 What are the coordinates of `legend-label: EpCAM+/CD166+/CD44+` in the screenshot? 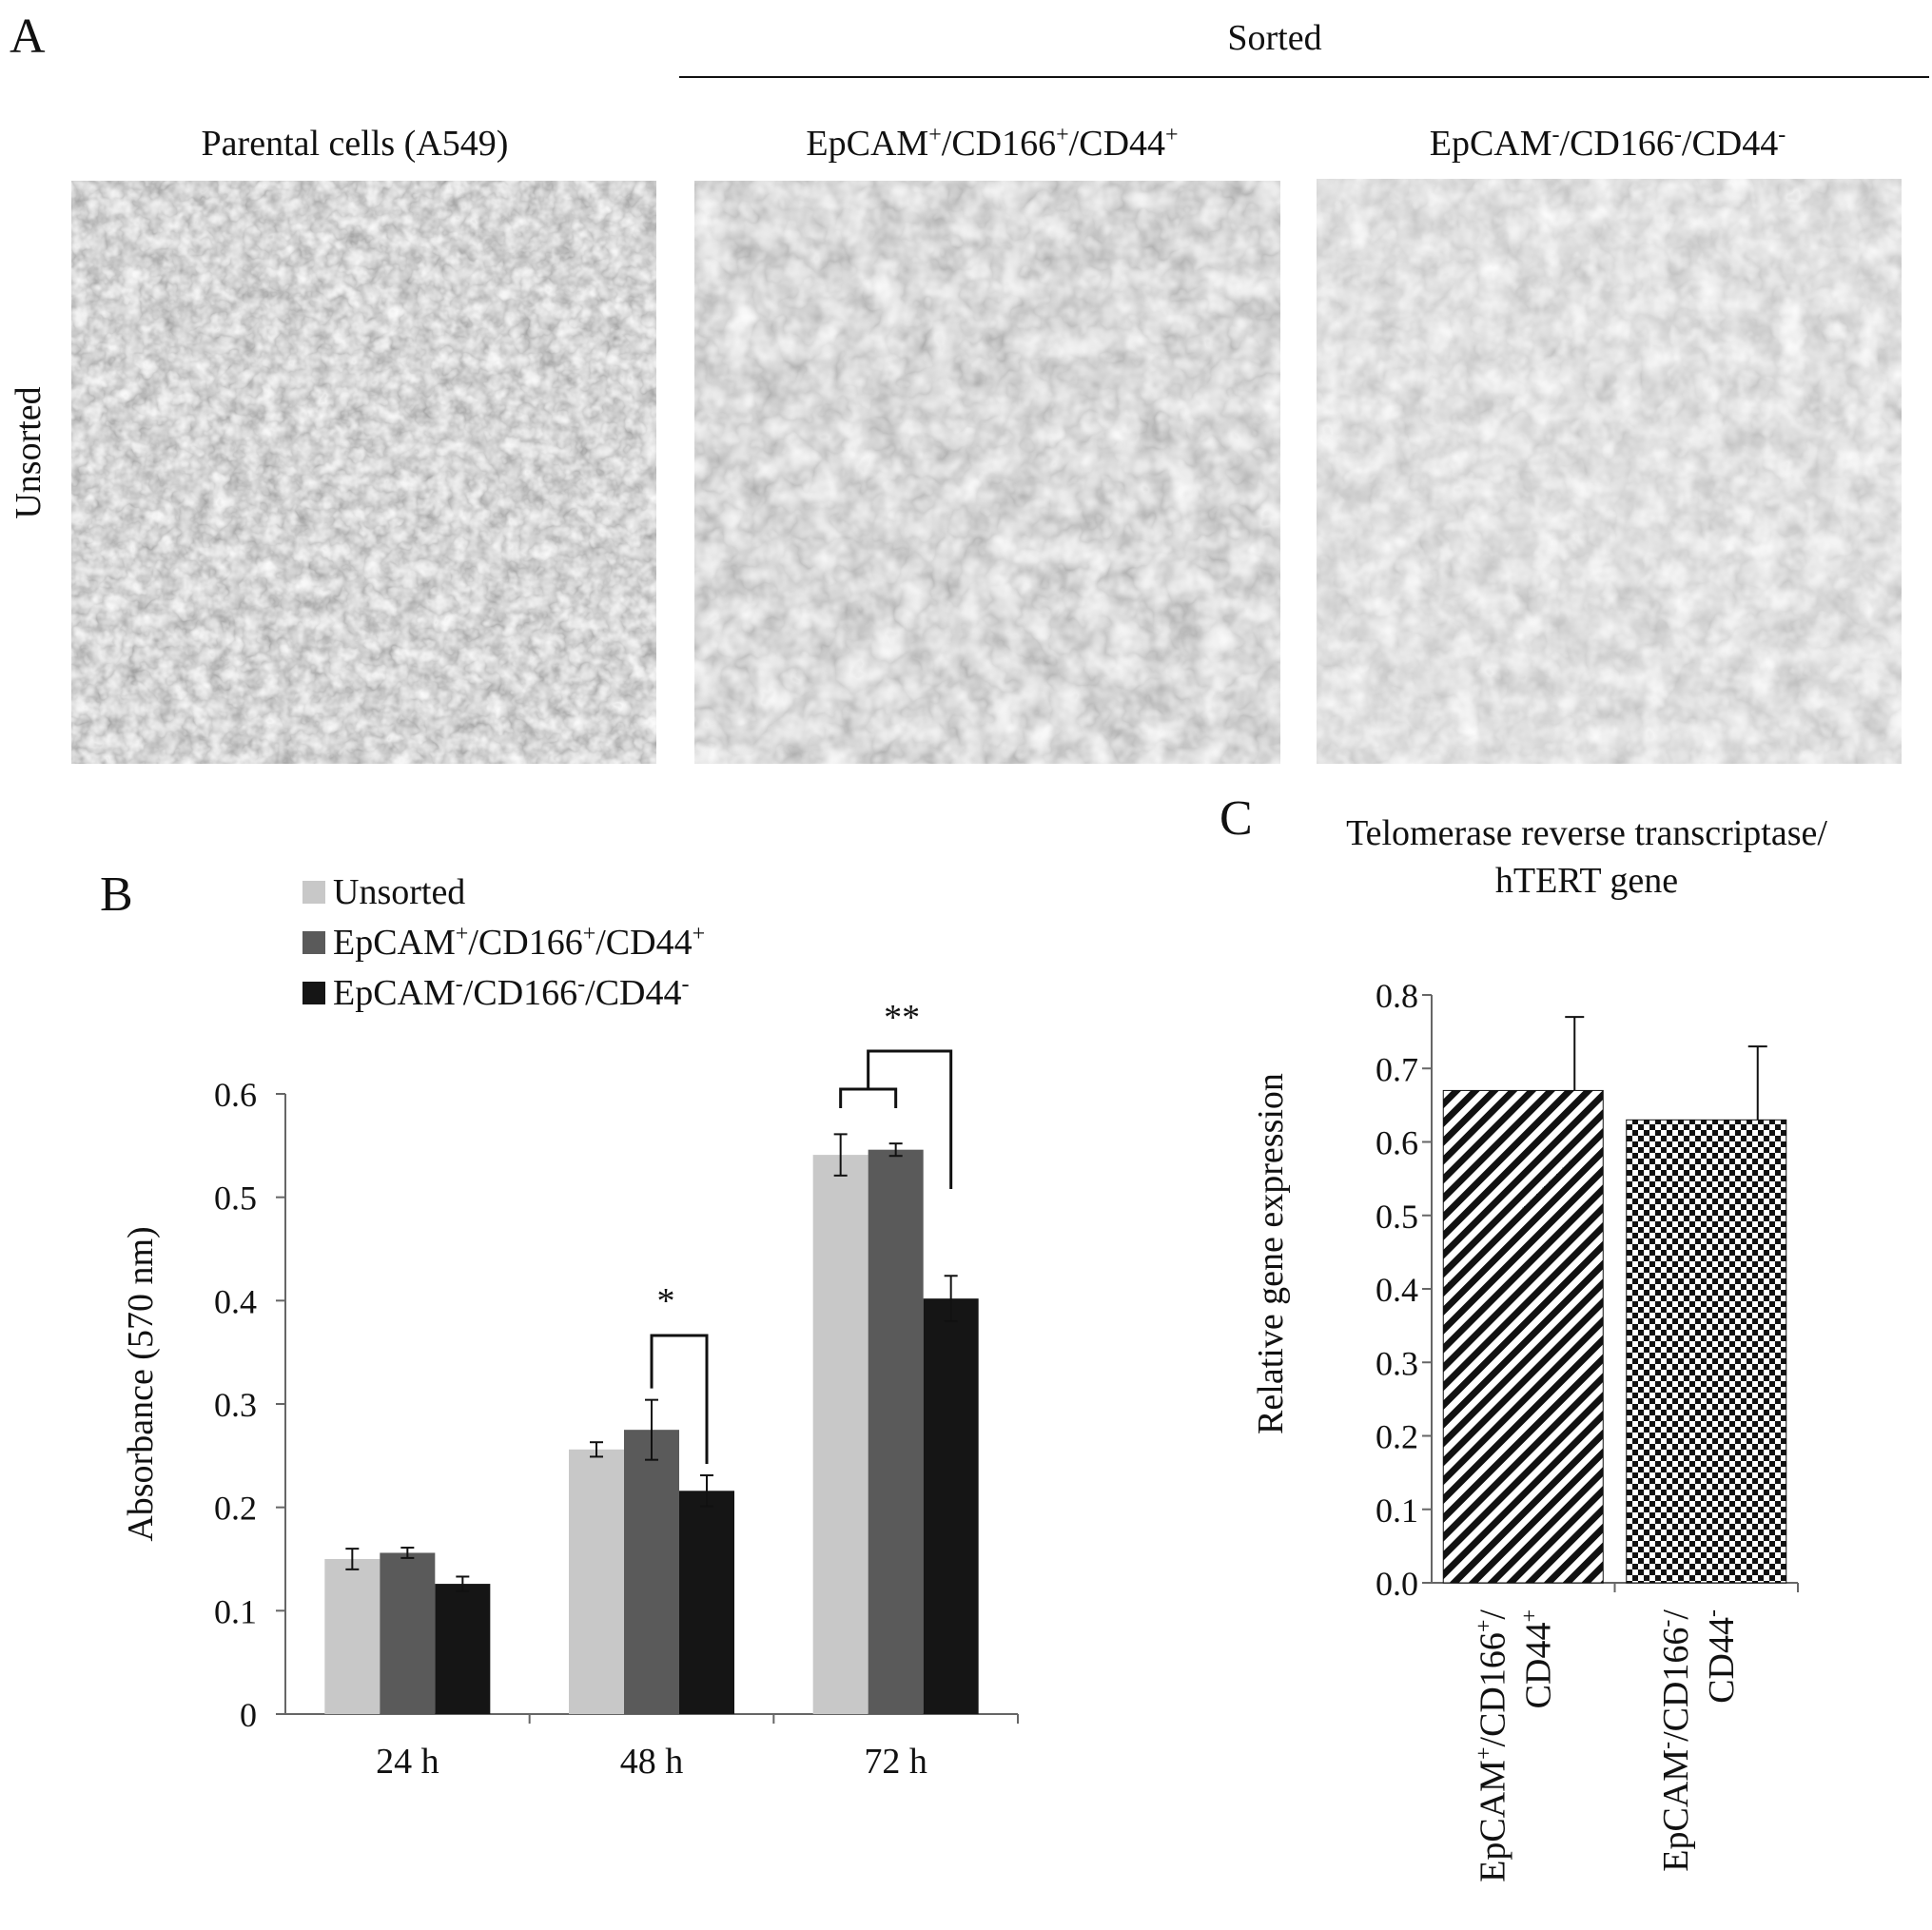 It's located at (519, 942).